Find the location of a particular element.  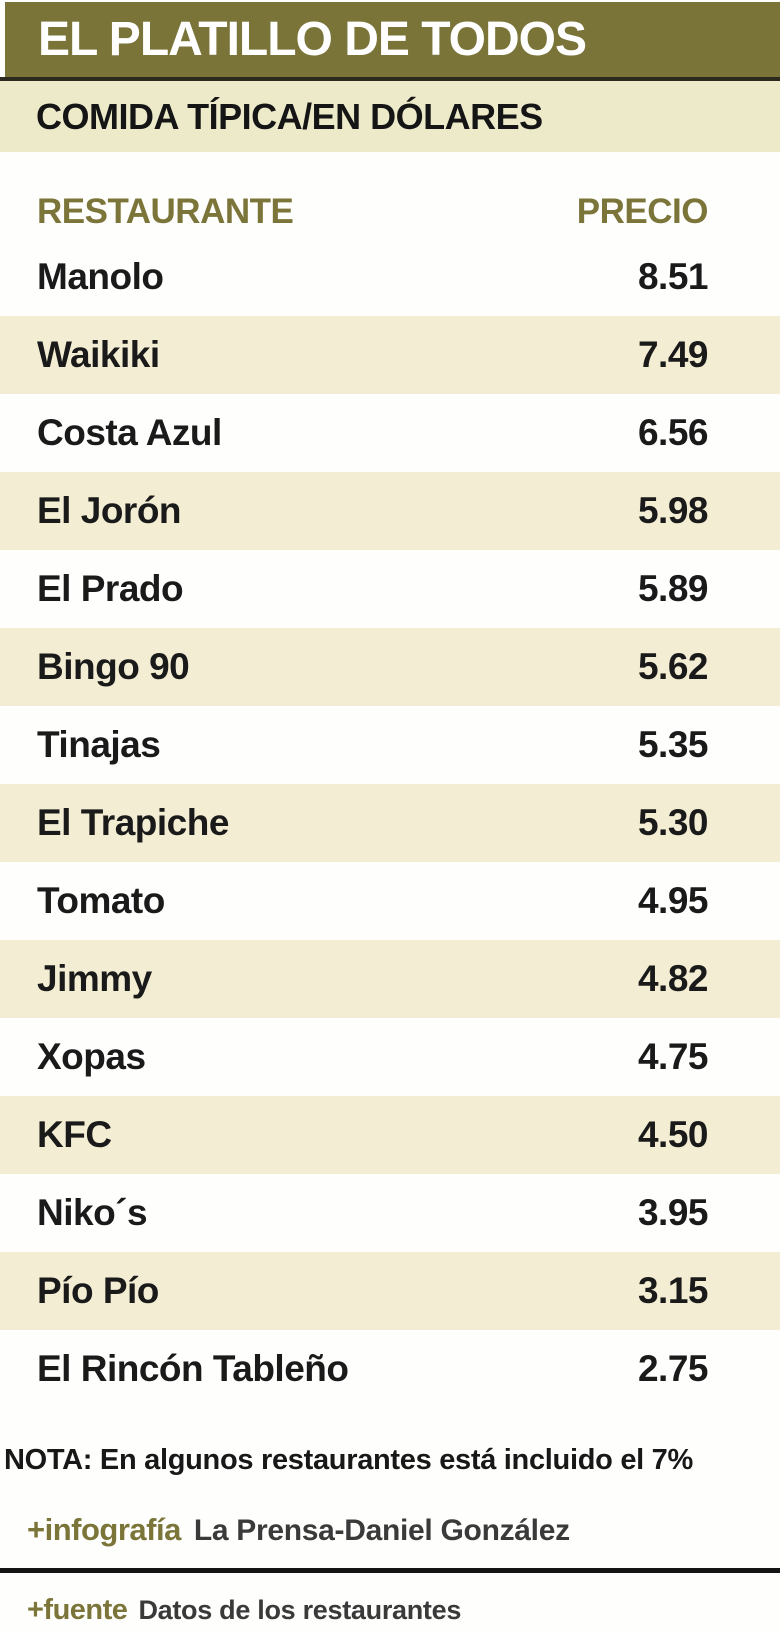

restaurant-name: Niko´s is located at coordinates (92, 1212).